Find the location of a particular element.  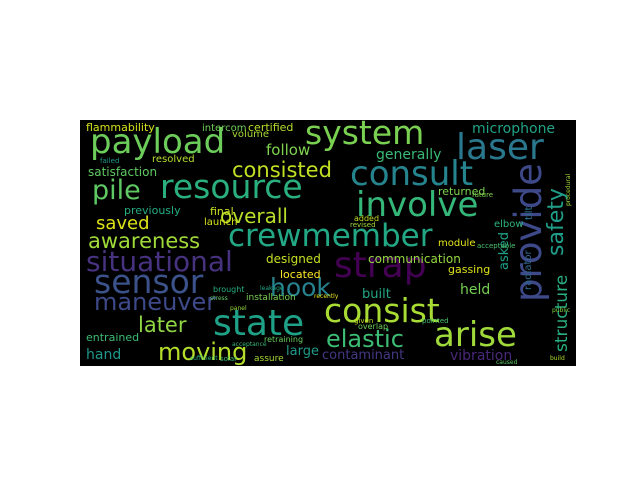

word-build: build is located at coordinates (557, 358).